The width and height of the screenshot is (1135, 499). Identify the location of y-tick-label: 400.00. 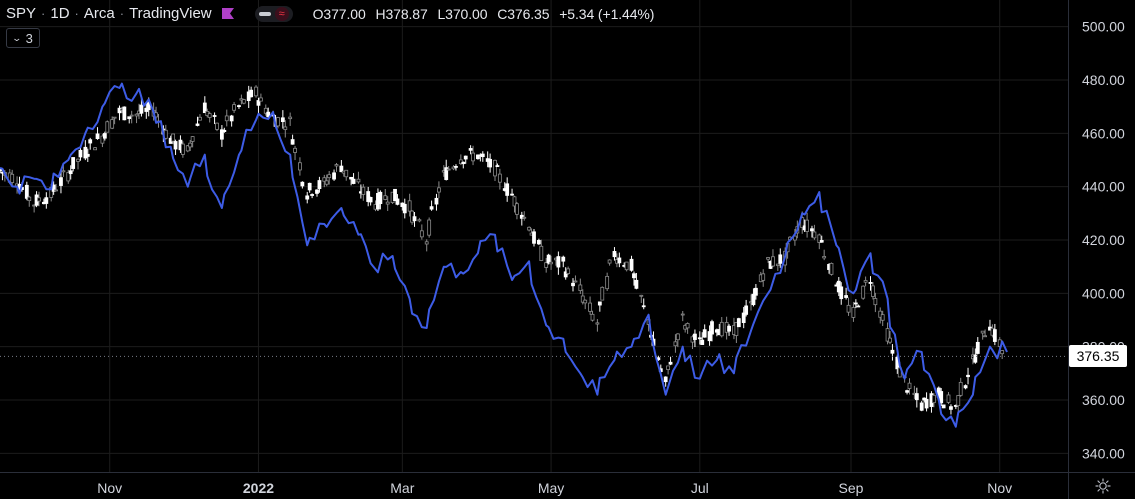
(1103, 293).